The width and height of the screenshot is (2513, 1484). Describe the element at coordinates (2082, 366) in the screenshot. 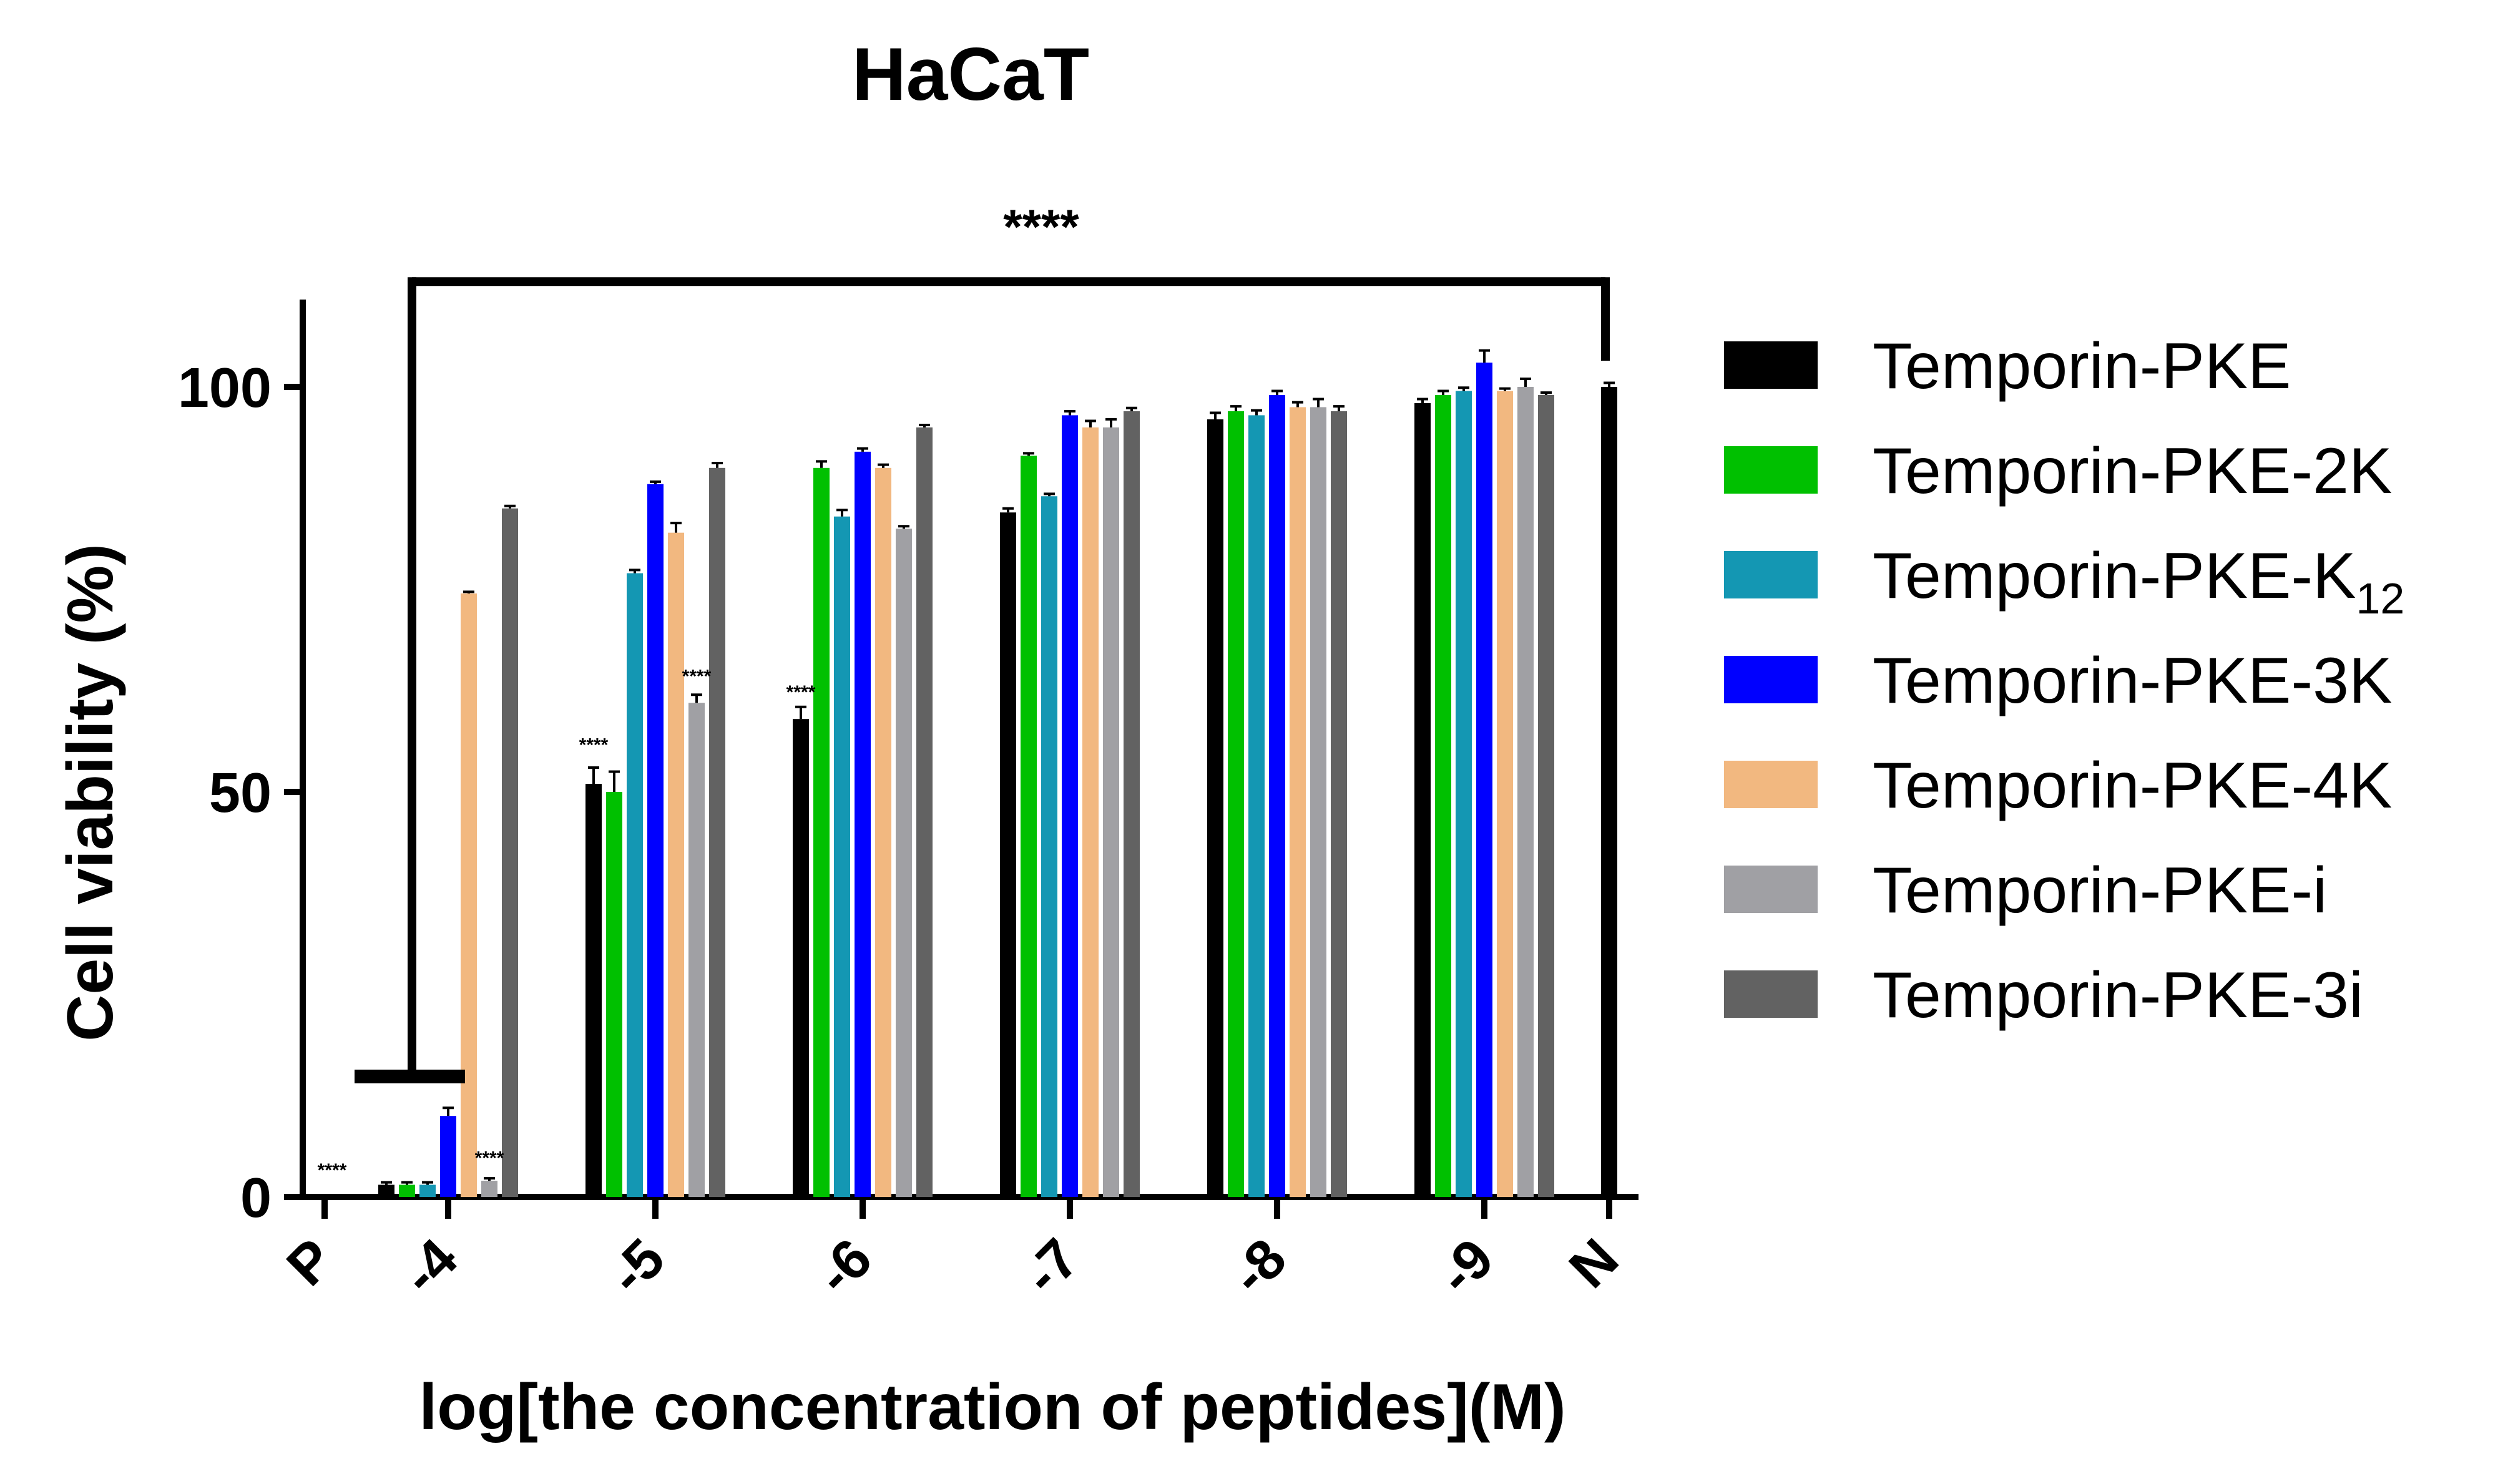

I see `legend-label: Temporin-PKE` at that location.